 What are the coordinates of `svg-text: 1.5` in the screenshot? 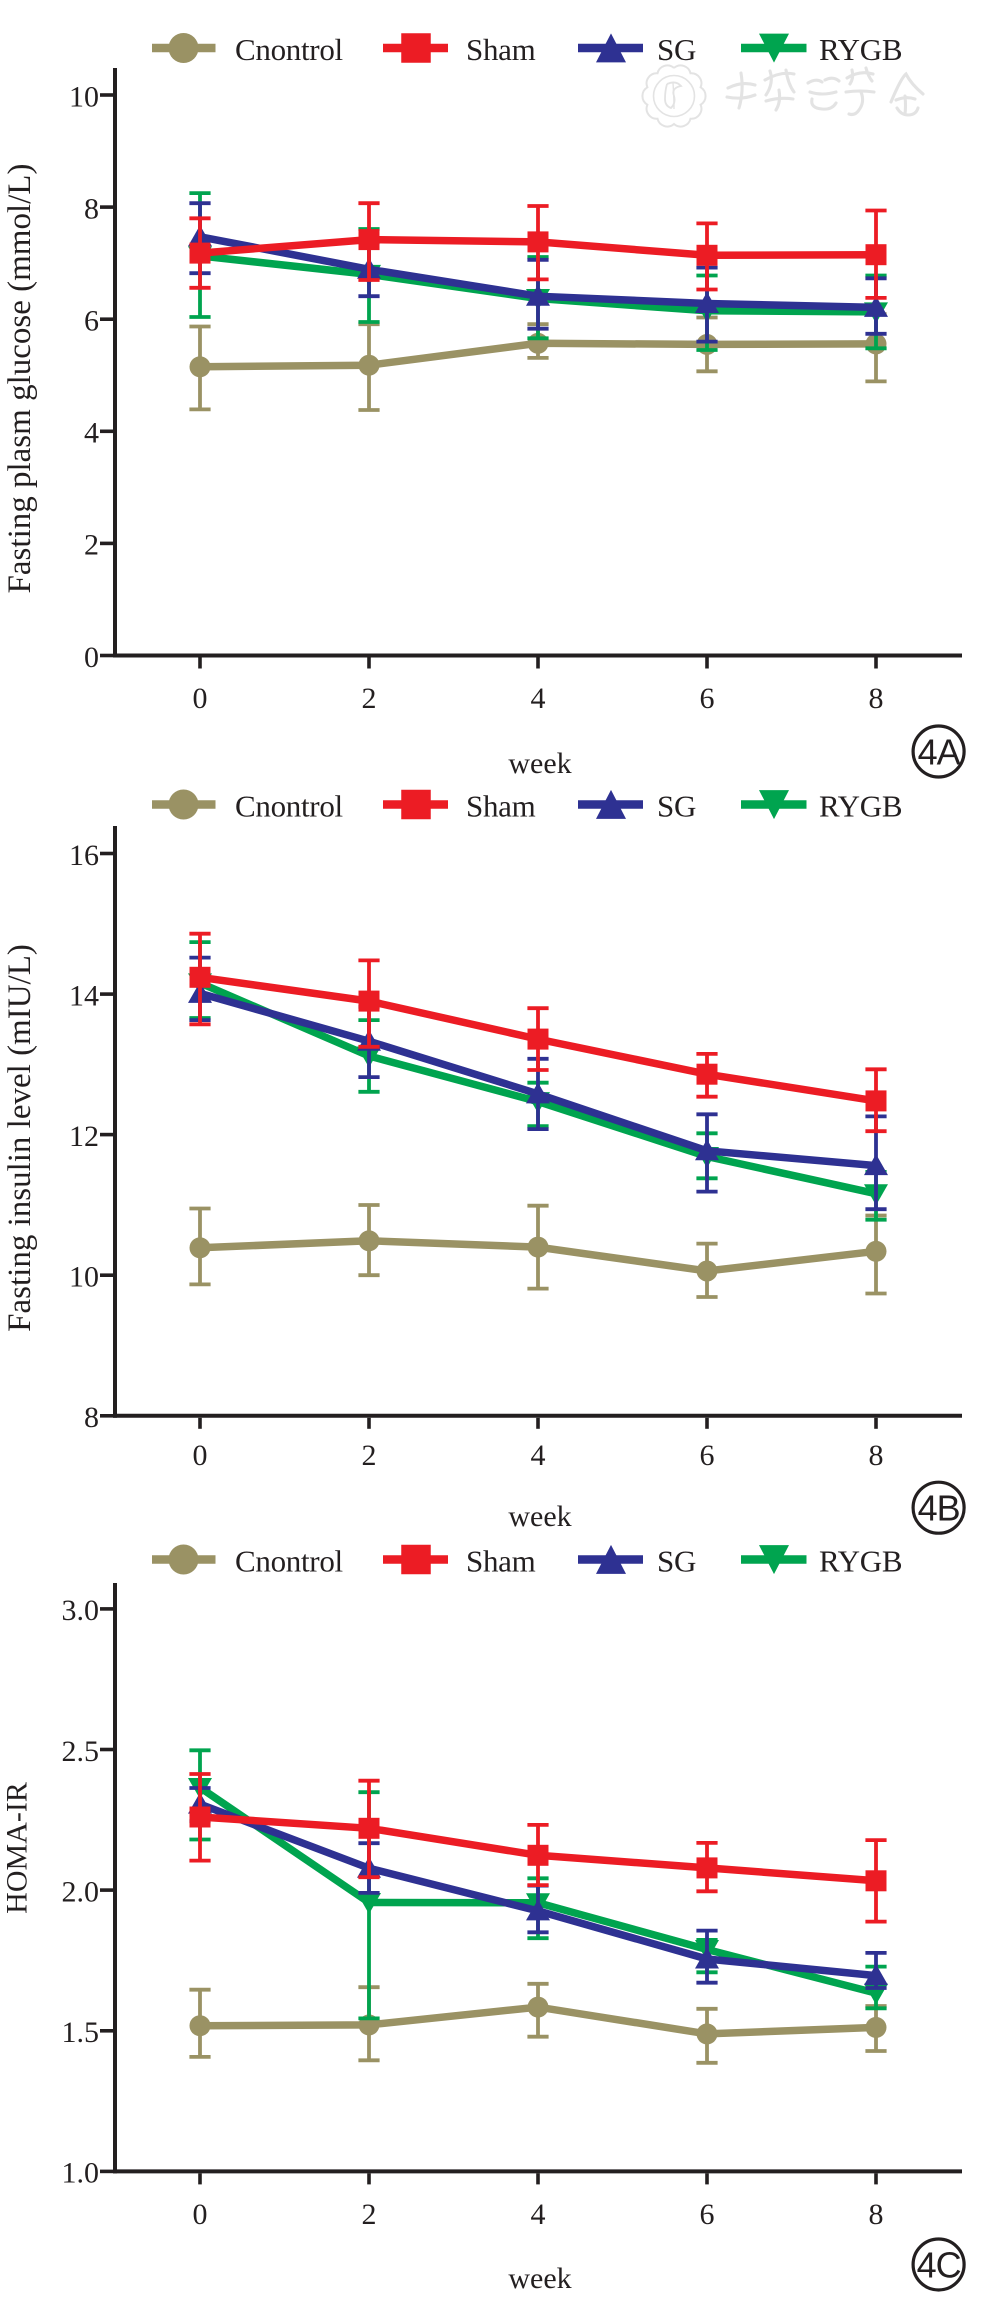 It's located at (81, 2032).